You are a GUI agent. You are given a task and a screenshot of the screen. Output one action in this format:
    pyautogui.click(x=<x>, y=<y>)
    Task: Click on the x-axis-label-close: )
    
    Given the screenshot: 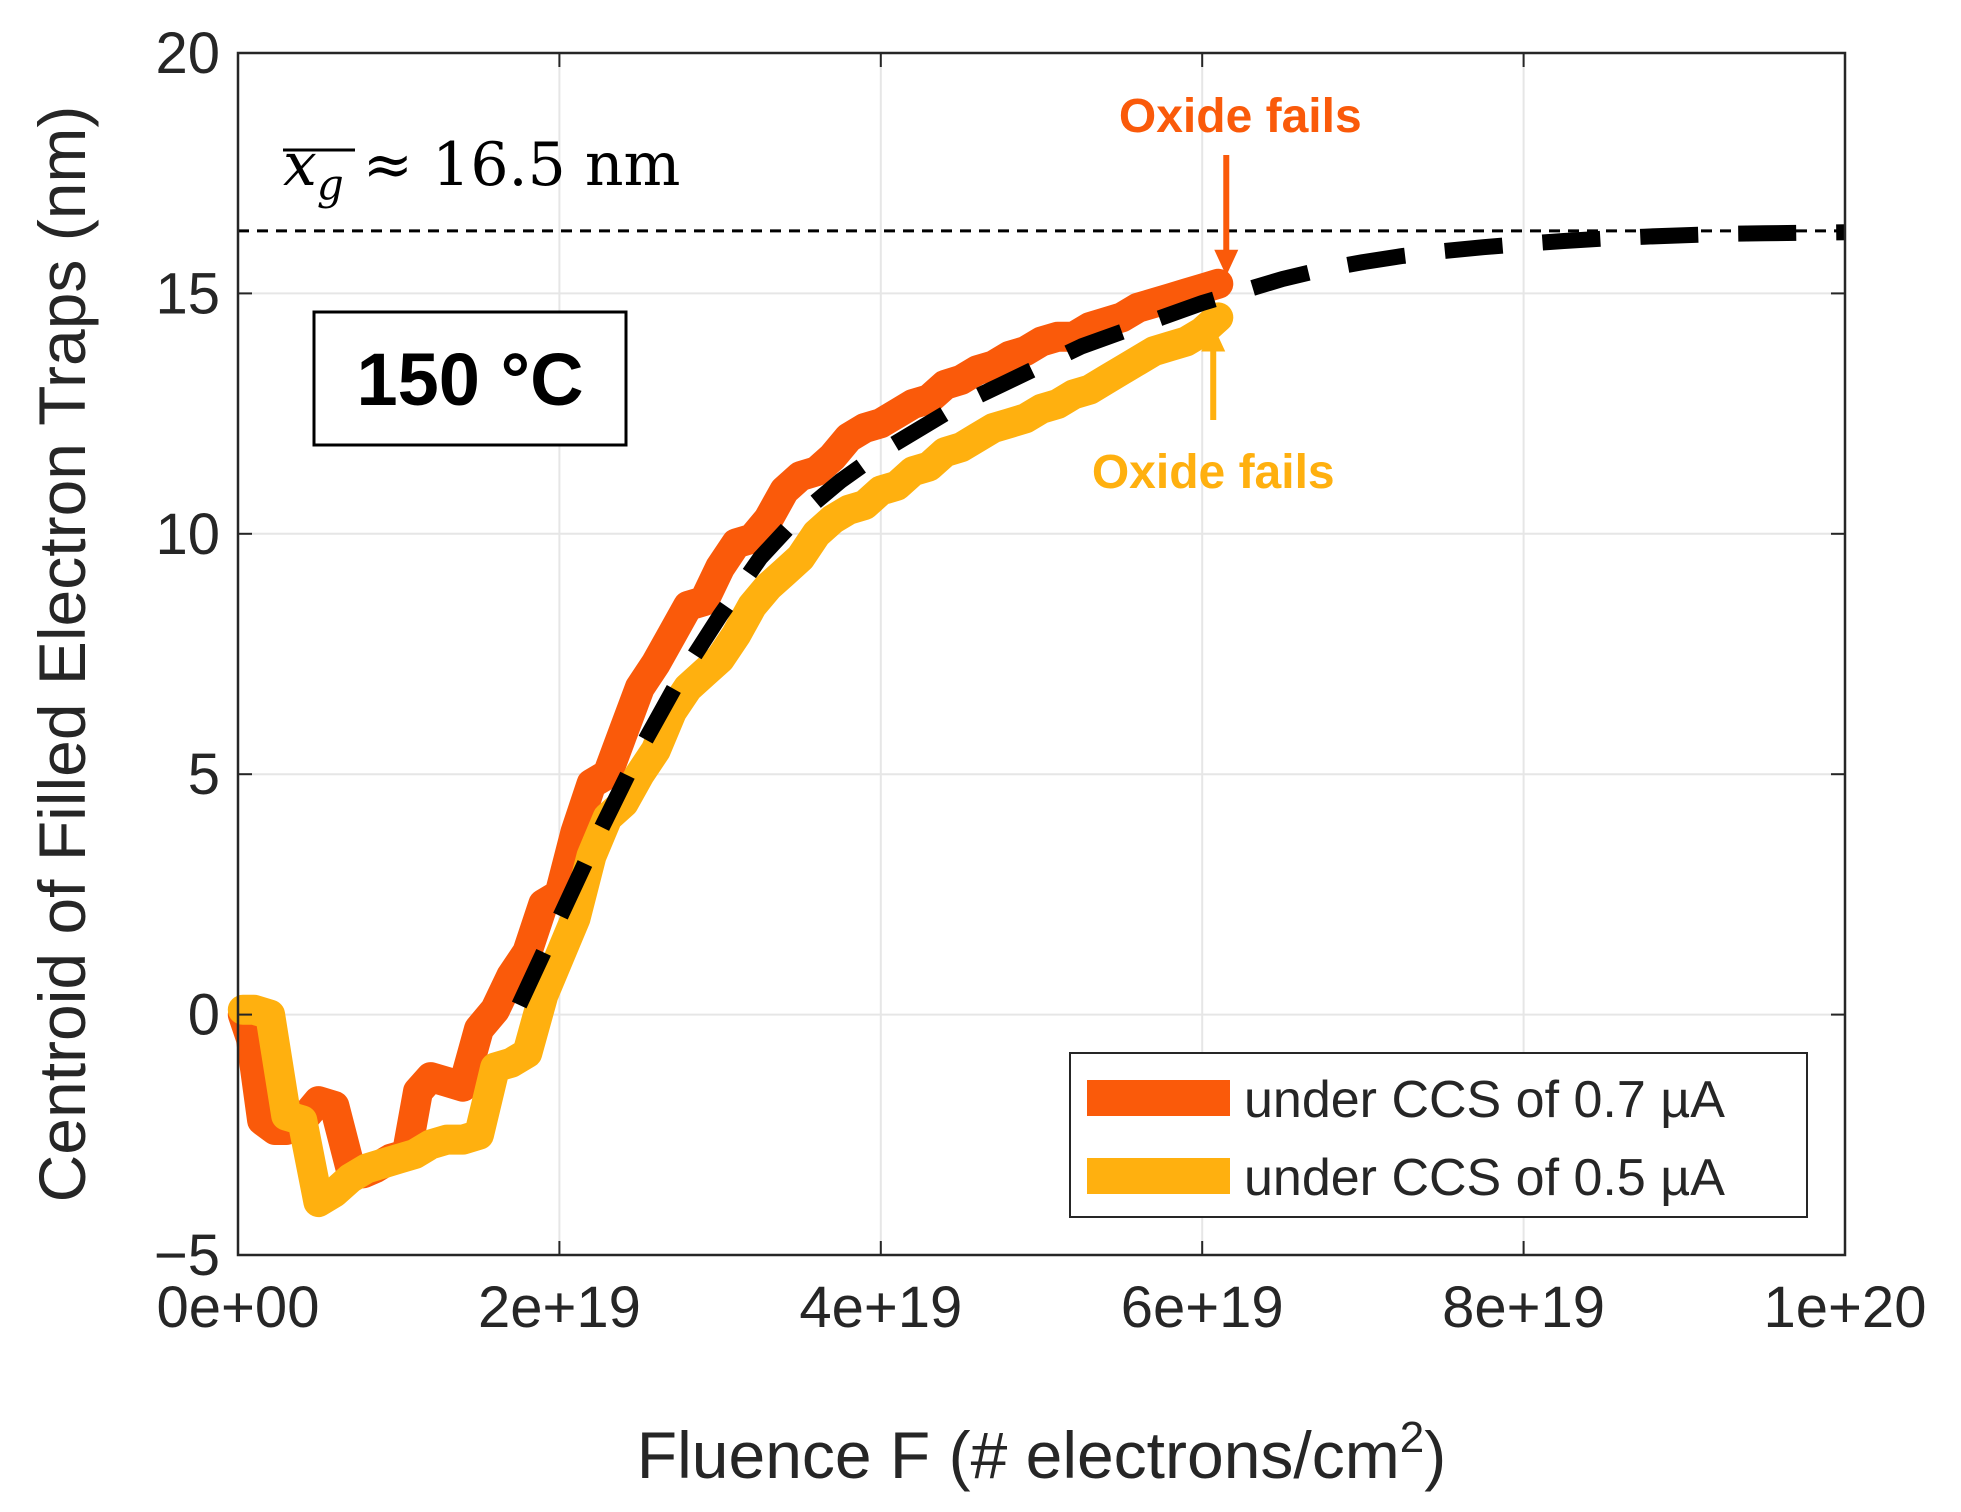 What is the action you would take?
    pyautogui.click(x=1435, y=1455)
    